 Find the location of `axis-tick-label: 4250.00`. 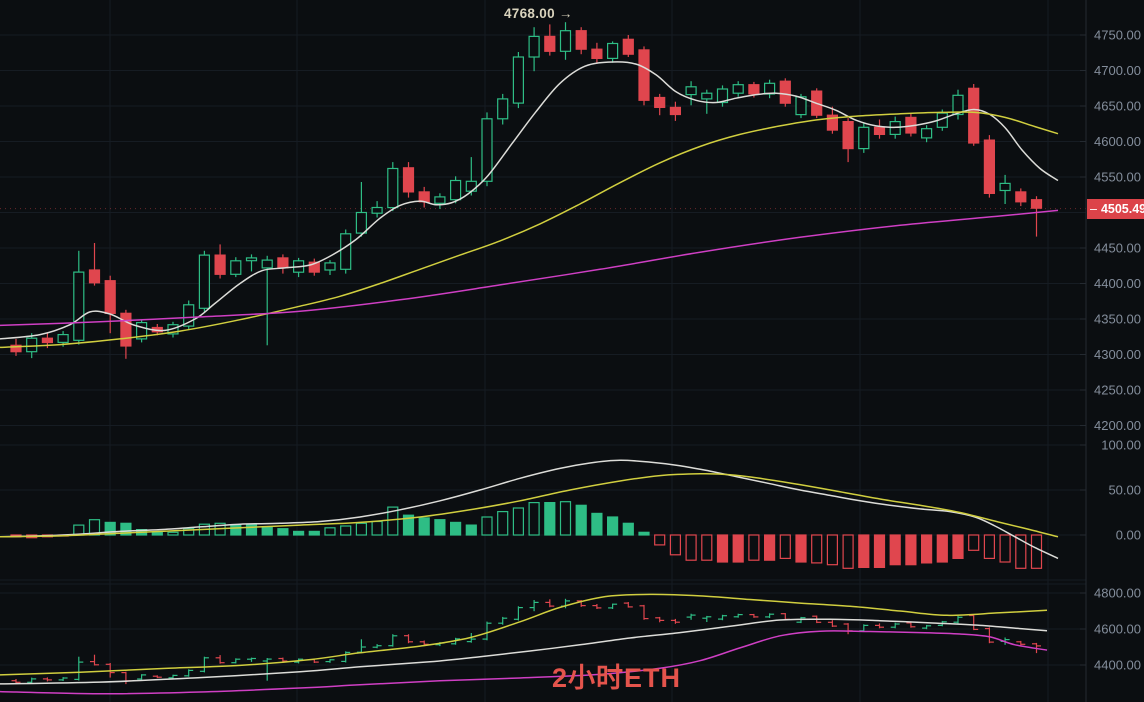

axis-tick-label: 4250.00 is located at coordinates (1117, 390).